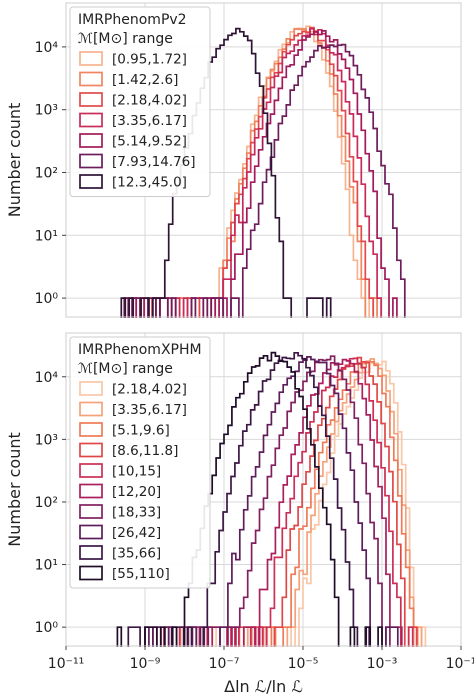 Image resolution: width=474 pixels, height=699 pixels. Describe the element at coordinates (141, 574) in the screenshot. I see `legend-entry-label: [55,110]` at that location.